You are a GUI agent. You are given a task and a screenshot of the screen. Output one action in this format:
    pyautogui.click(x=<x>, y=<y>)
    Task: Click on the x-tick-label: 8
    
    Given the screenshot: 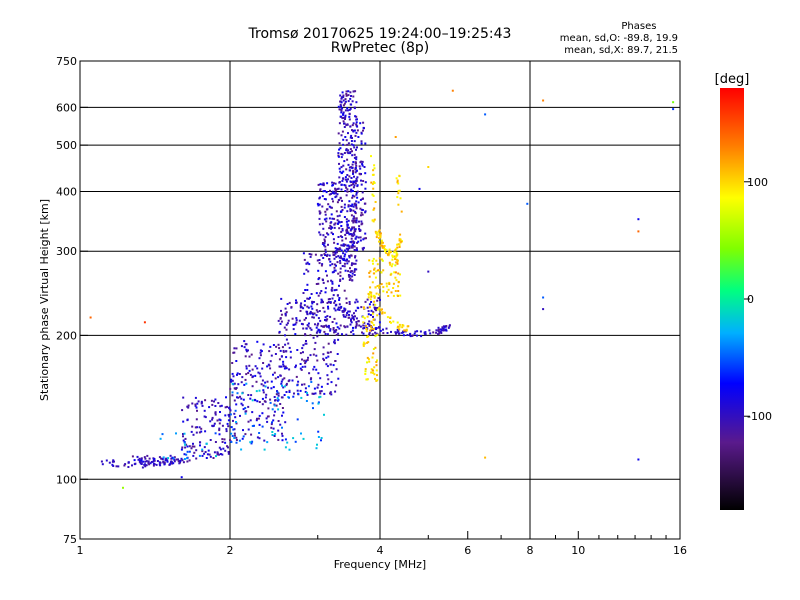 What is the action you would take?
    pyautogui.click(x=530, y=550)
    